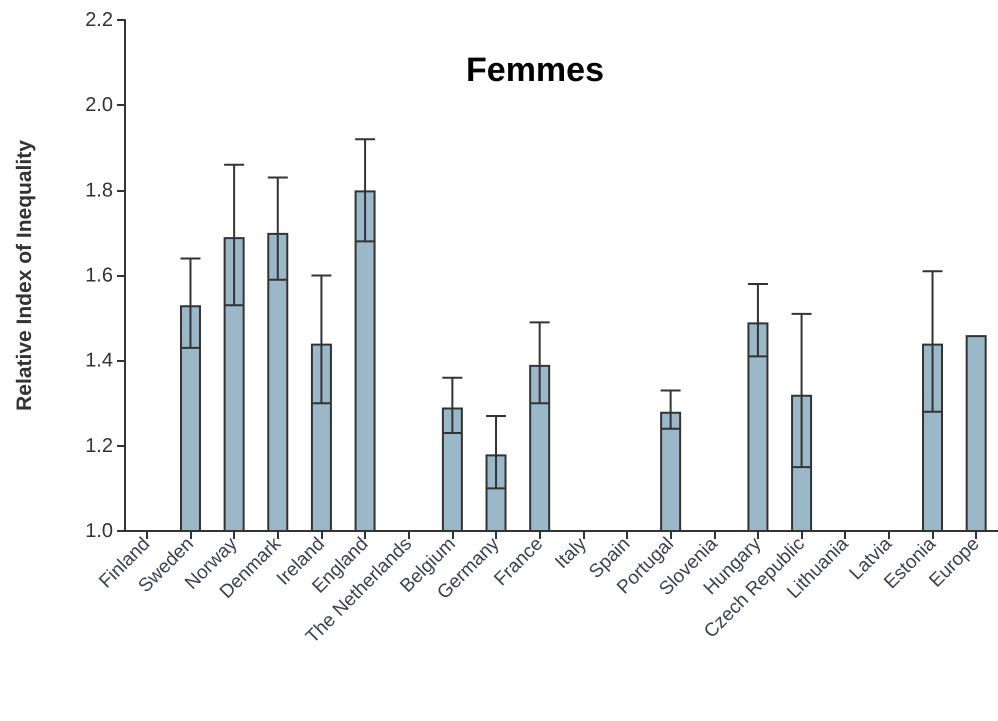 Image resolution: width=998 pixels, height=721 pixels. What do you see at coordinates (99, 361) in the screenshot?
I see `y-tick-label: 1.4` at bounding box center [99, 361].